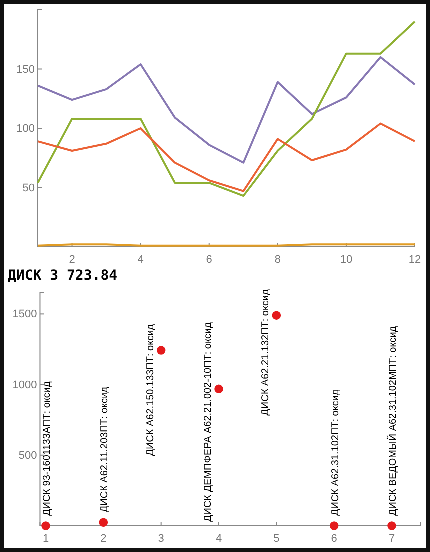 This screenshot has height=552, width=430. What do you see at coordinates (63, 276) in the screenshot?
I see `chart-title: ДИСК 3 723.84` at bounding box center [63, 276].